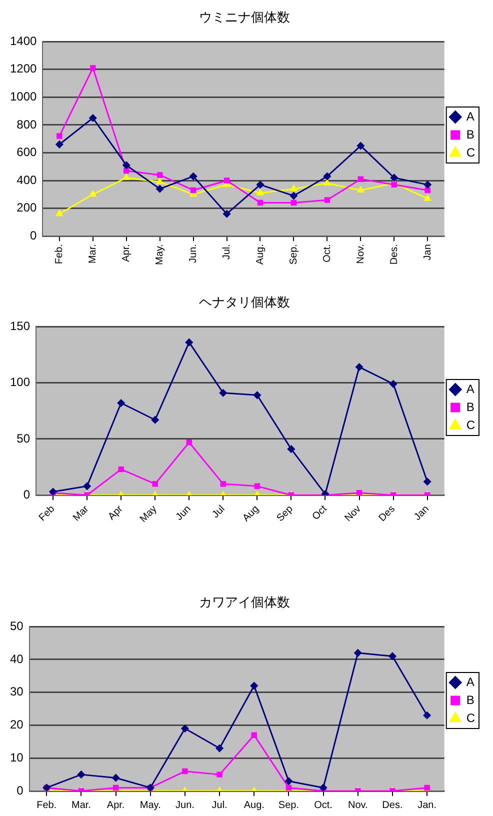 Image resolution: width=493 pixels, height=816 pixels. What do you see at coordinates (387, 514) in the screenshot?
I see `x-tick-label: Des` at bounding box center [387, 514].